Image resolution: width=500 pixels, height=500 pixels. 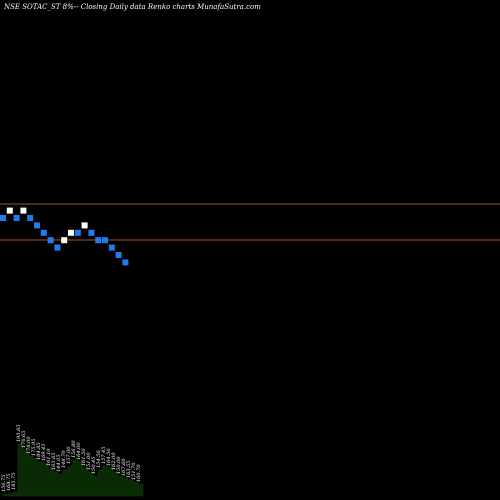 What do you see at coordinates (54, 462) in the screenshot?
I see `volume-label: 163.65` at bounding box center [54, 462].